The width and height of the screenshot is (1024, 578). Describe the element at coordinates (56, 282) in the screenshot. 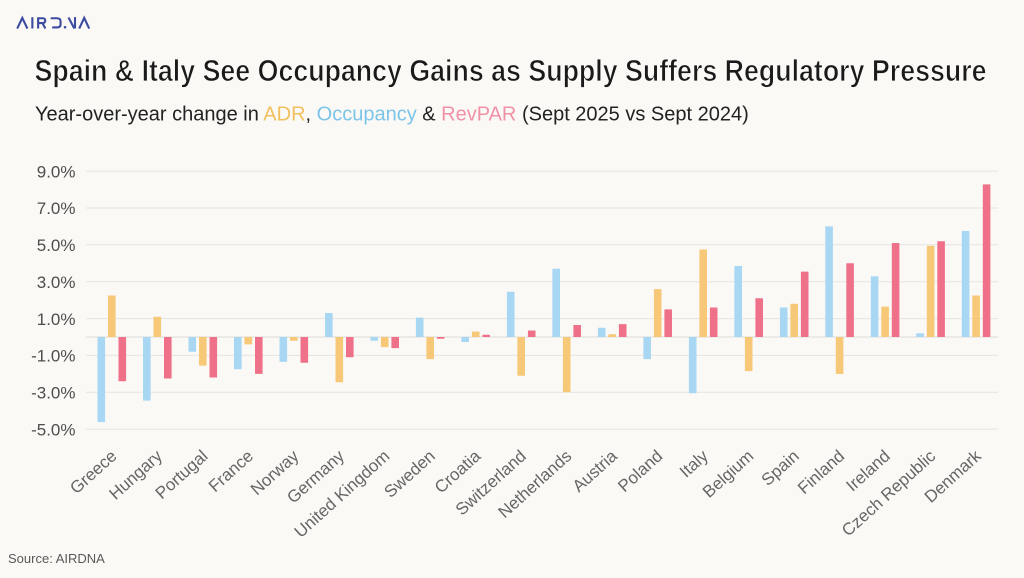

I see `svg-text: 3.0%` at that location.